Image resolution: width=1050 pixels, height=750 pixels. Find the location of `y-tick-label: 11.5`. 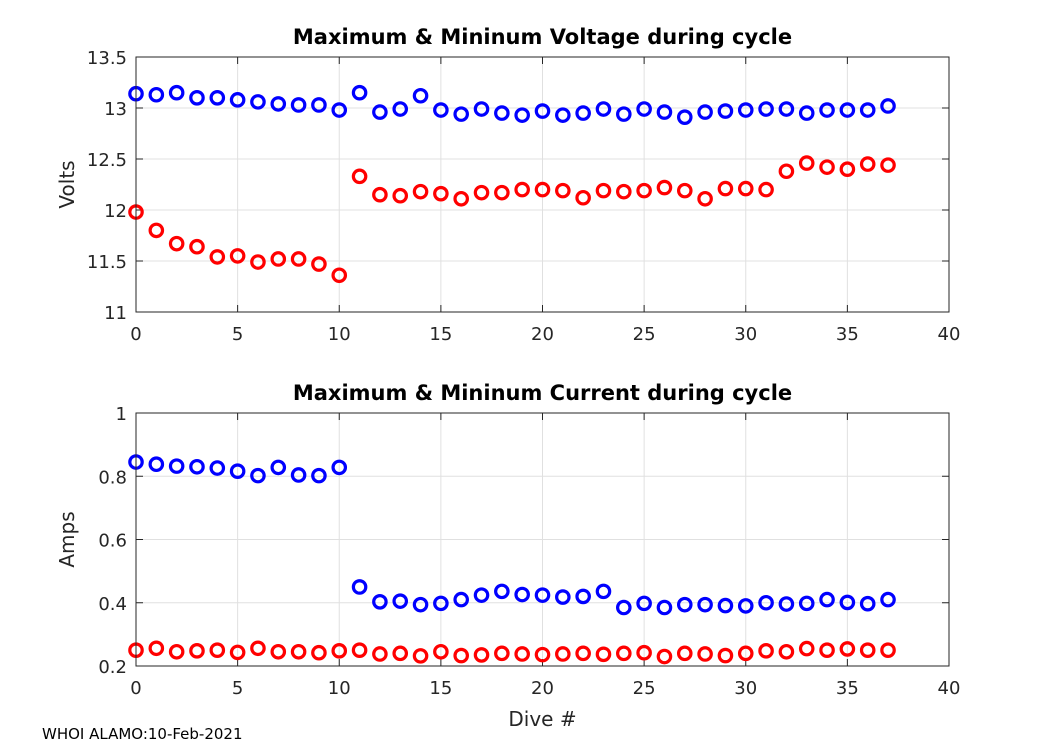

y-tick-label: 11.5 is located at coordinates (107, 262).